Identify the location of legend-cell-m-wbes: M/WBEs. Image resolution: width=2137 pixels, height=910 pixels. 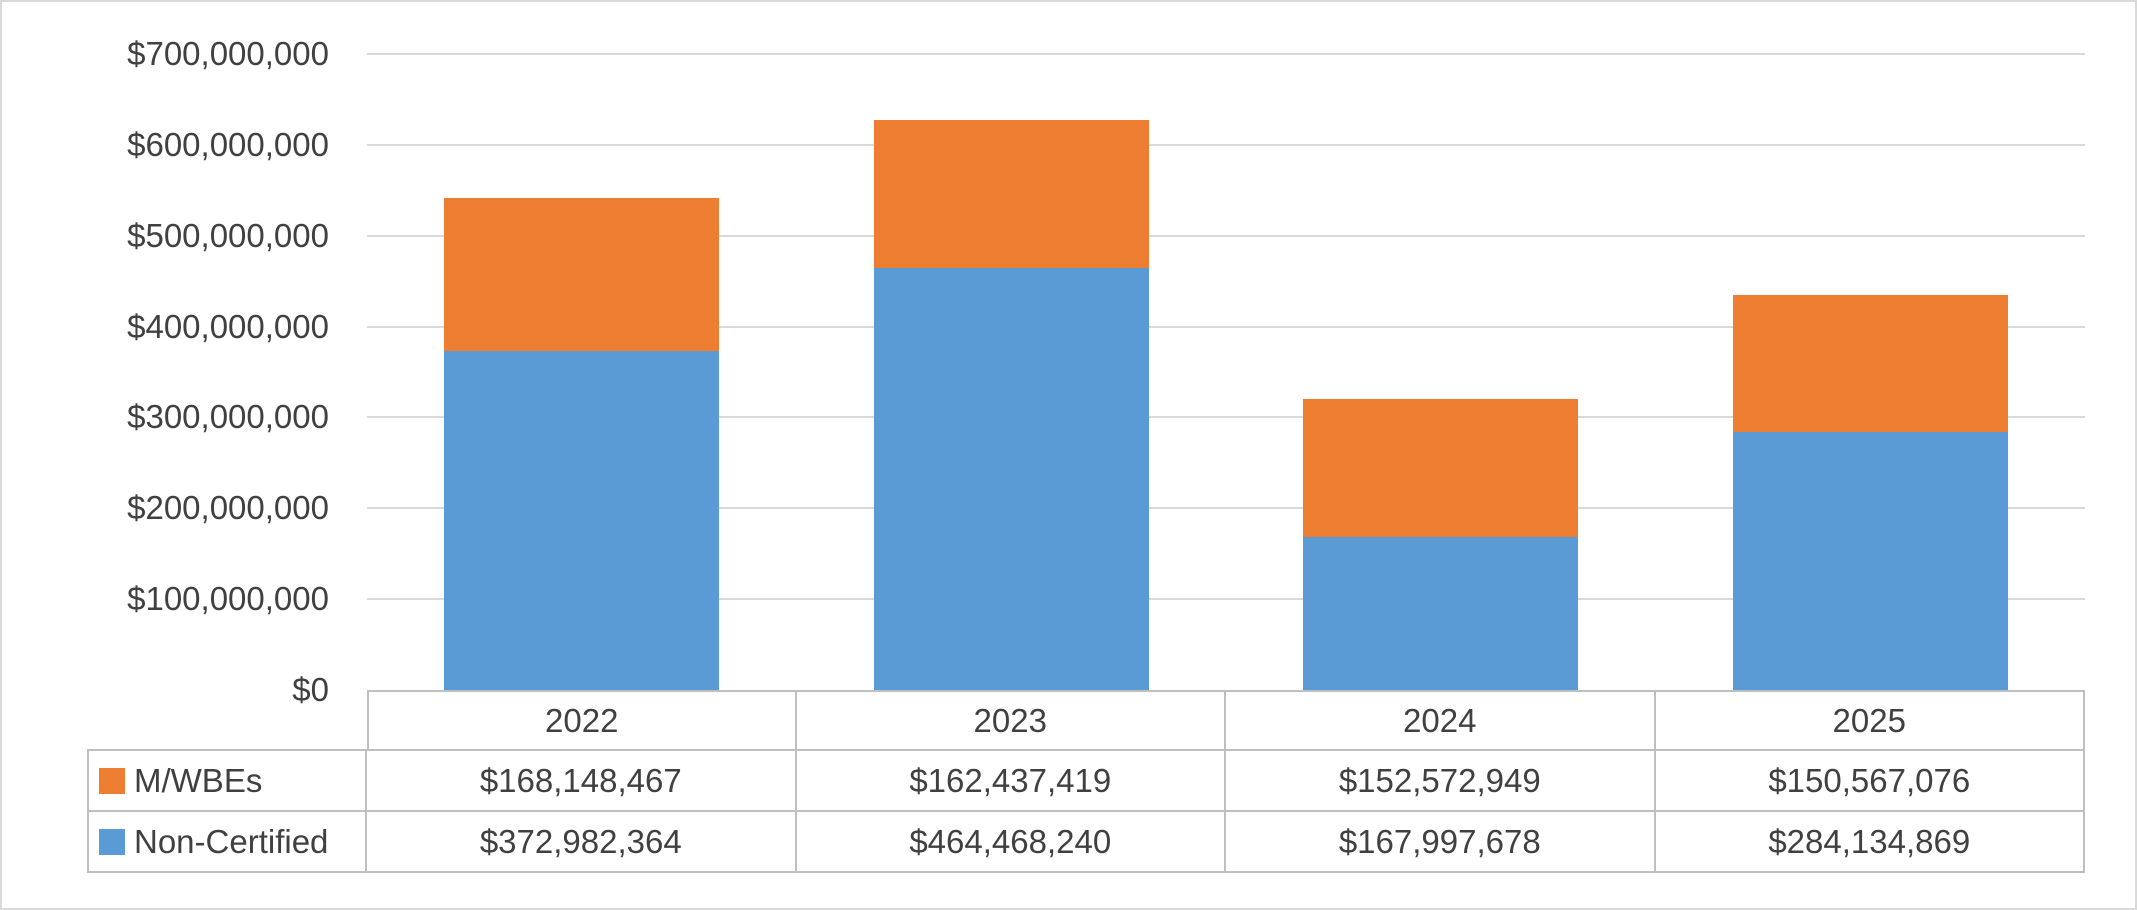
(227, 781).